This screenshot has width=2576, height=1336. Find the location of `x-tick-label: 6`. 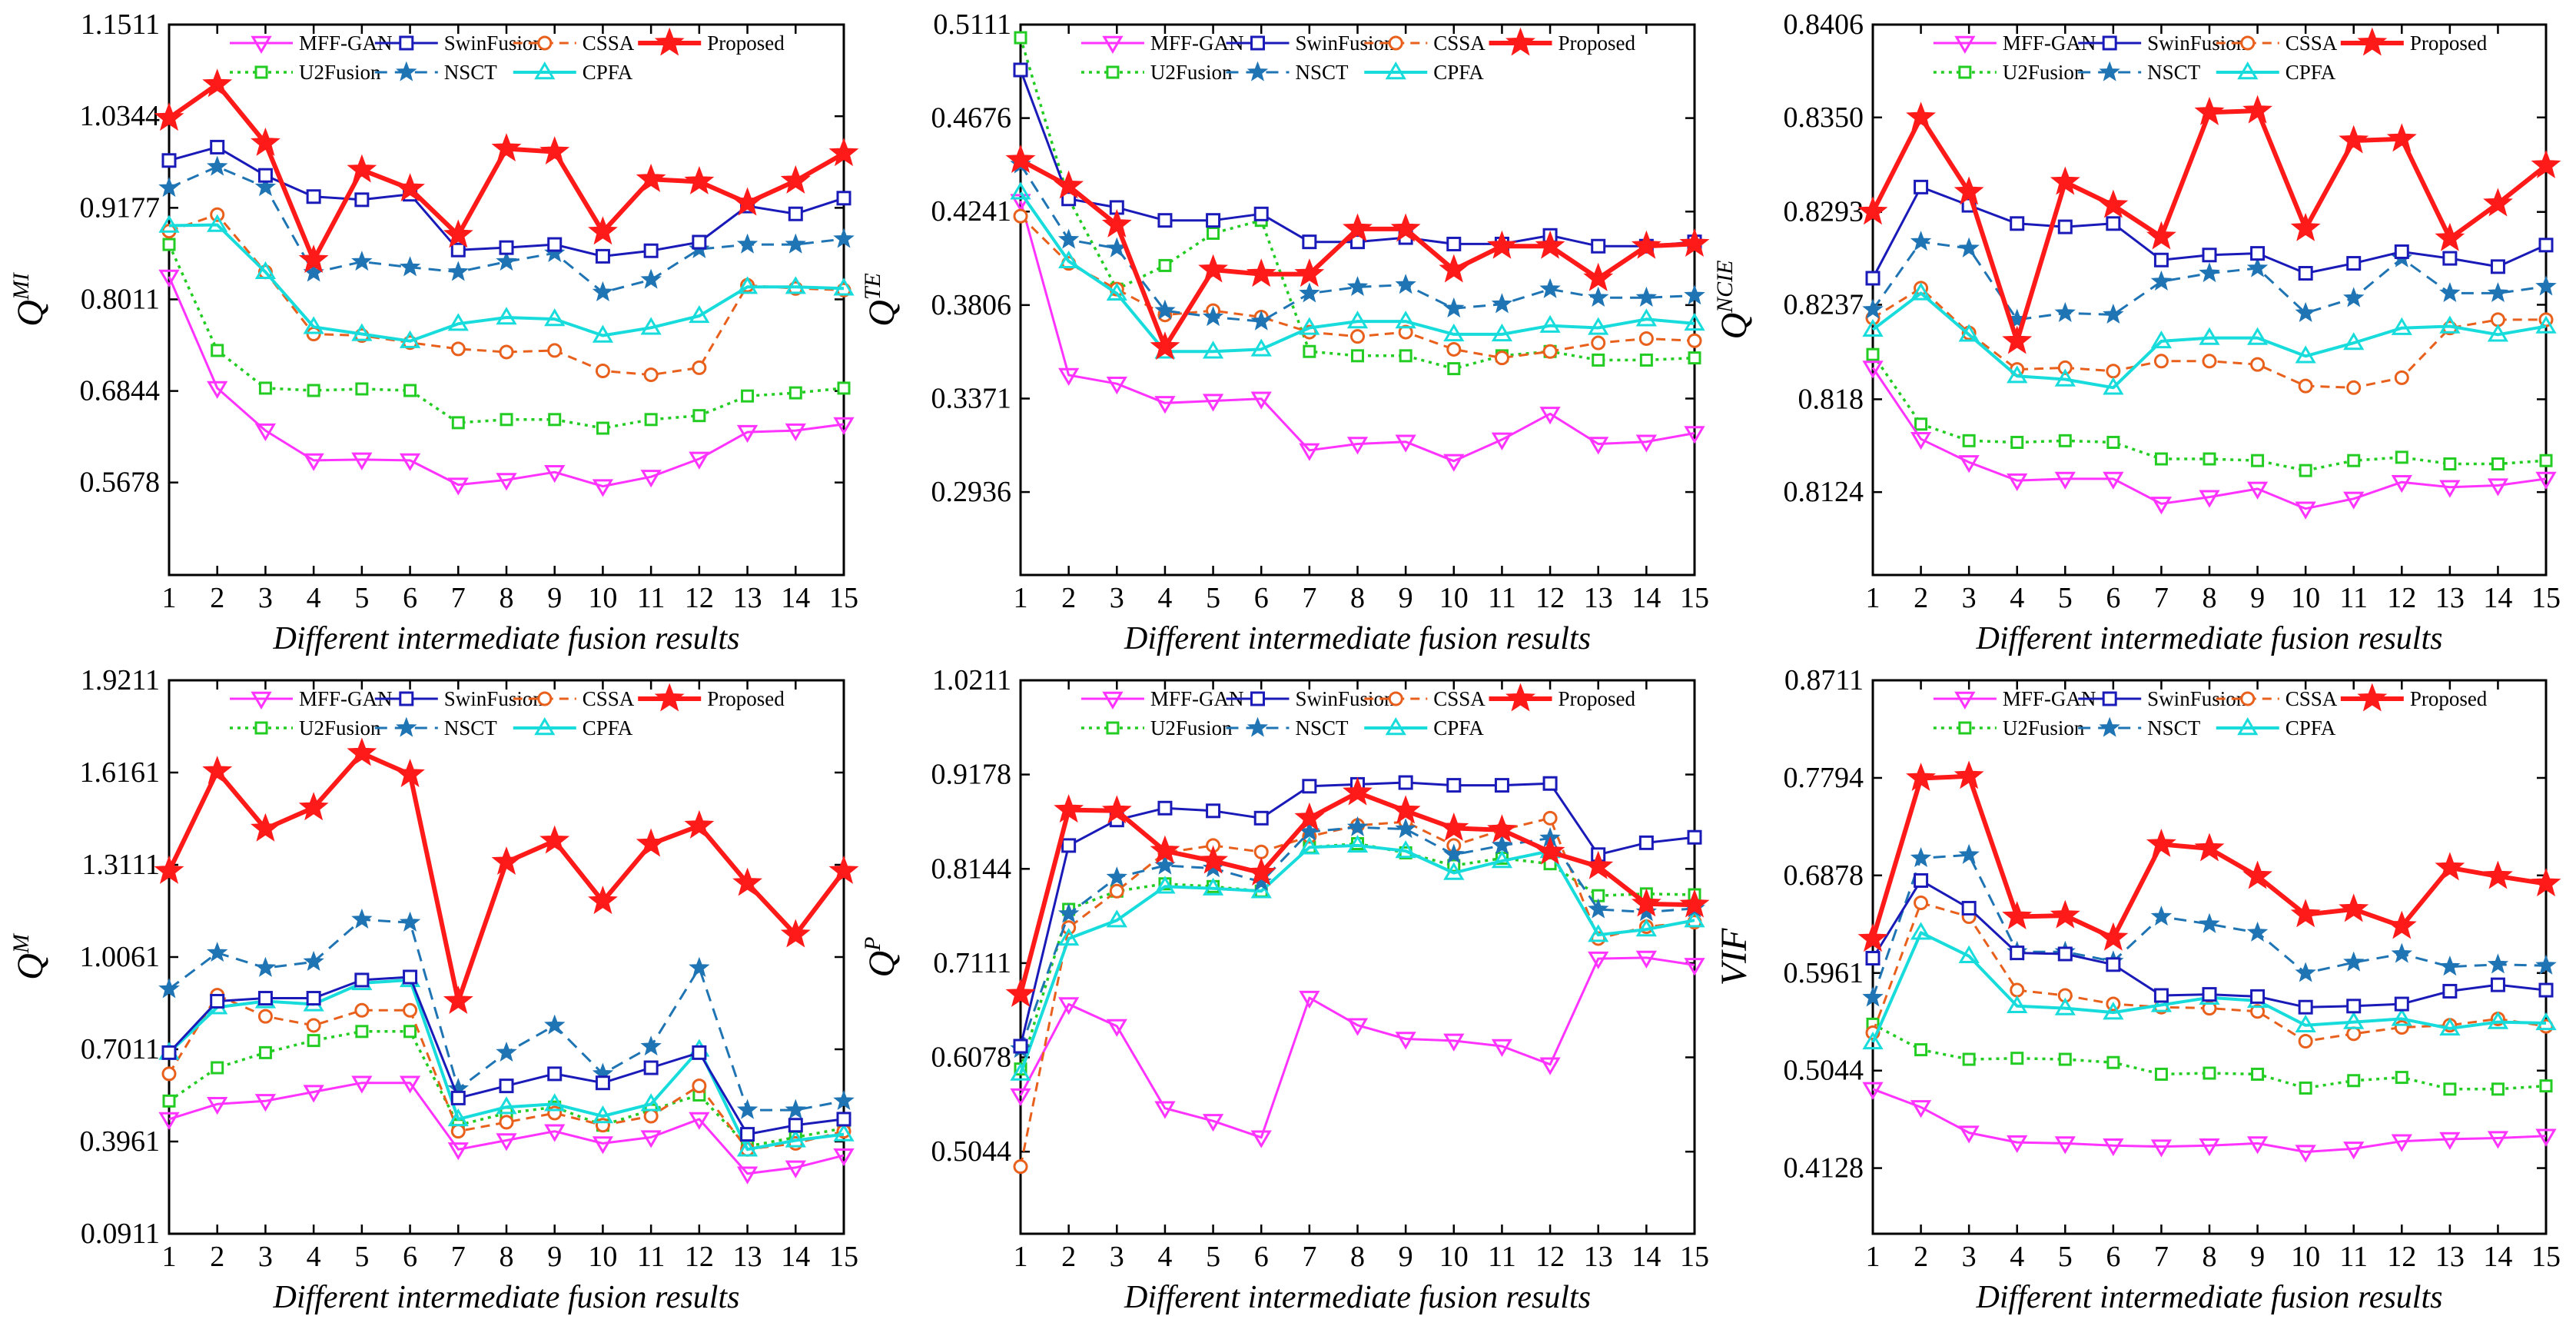

x-tick-label: 6 is located at coordinates (410, 1257).